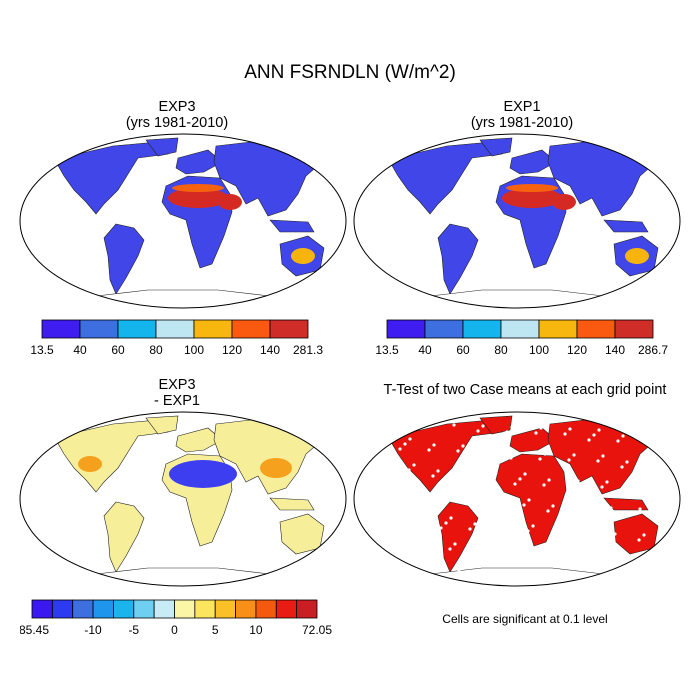 The width and height of the screenshot is (700, 700). Describe the element at coordinates (177, 393) in the screenshot. I see `panel-title-difference: EXP3 - EXP1` at that location.